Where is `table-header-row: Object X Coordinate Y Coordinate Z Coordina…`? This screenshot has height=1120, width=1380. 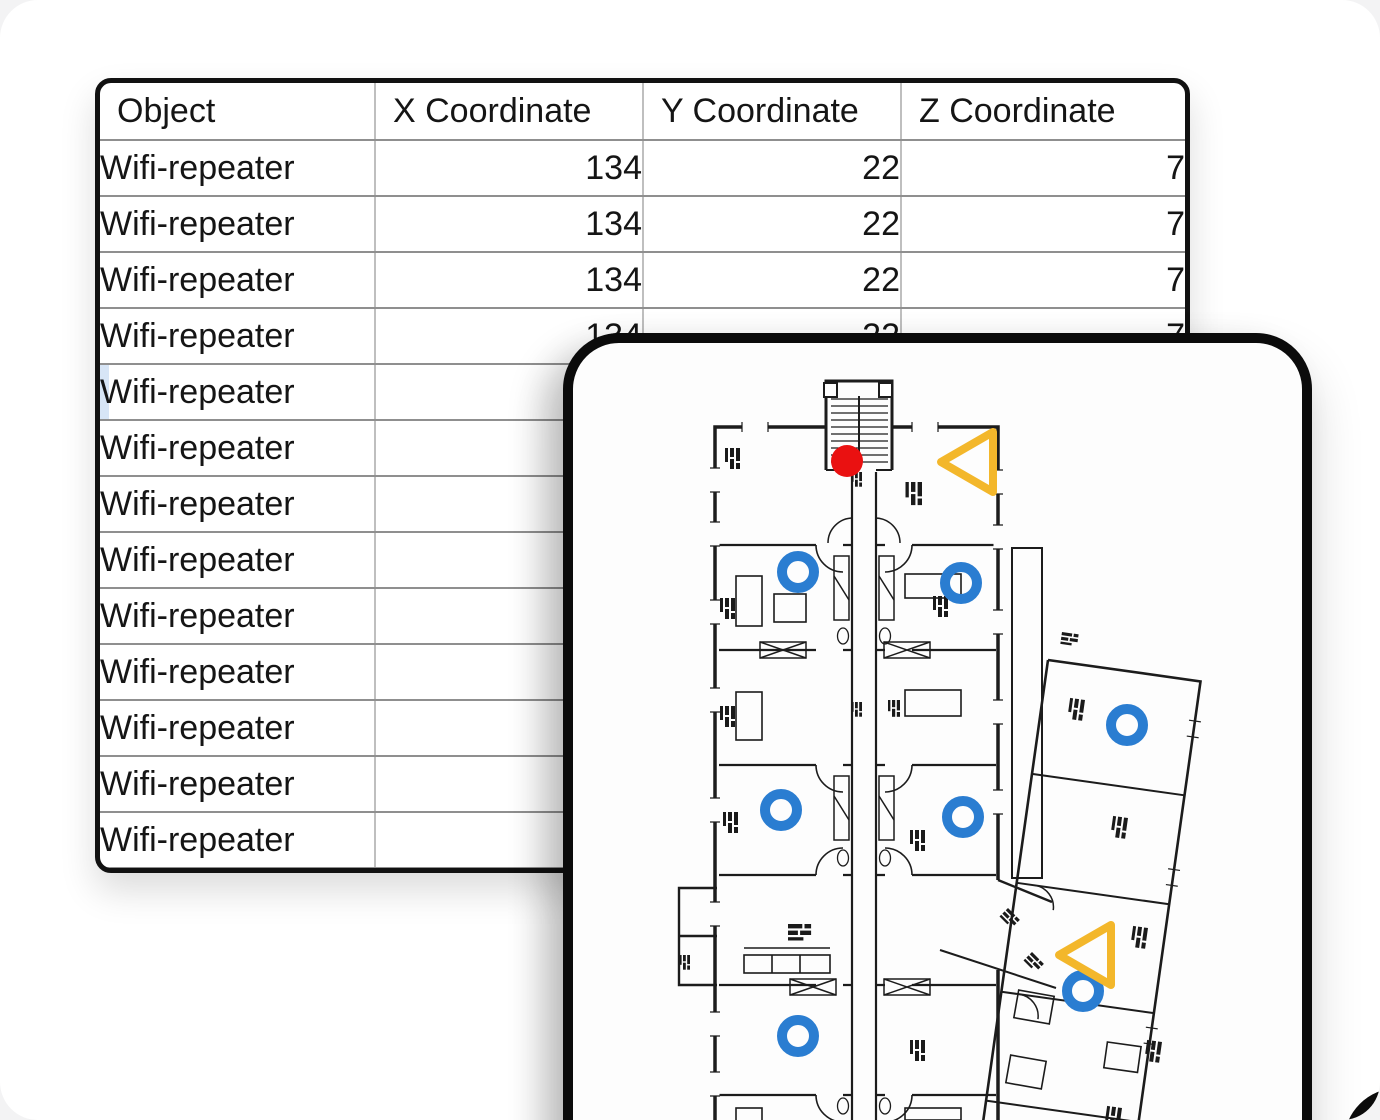 table-header-row: Object X Coordinate Y Coordinate Z Coordina… is located at coordinates (642, 112).